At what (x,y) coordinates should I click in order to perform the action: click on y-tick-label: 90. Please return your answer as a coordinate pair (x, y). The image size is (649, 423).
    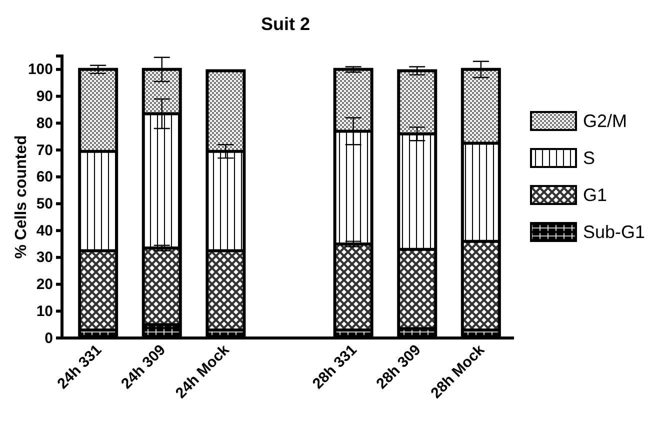
    Looking at the image, I should click on (44, 97).